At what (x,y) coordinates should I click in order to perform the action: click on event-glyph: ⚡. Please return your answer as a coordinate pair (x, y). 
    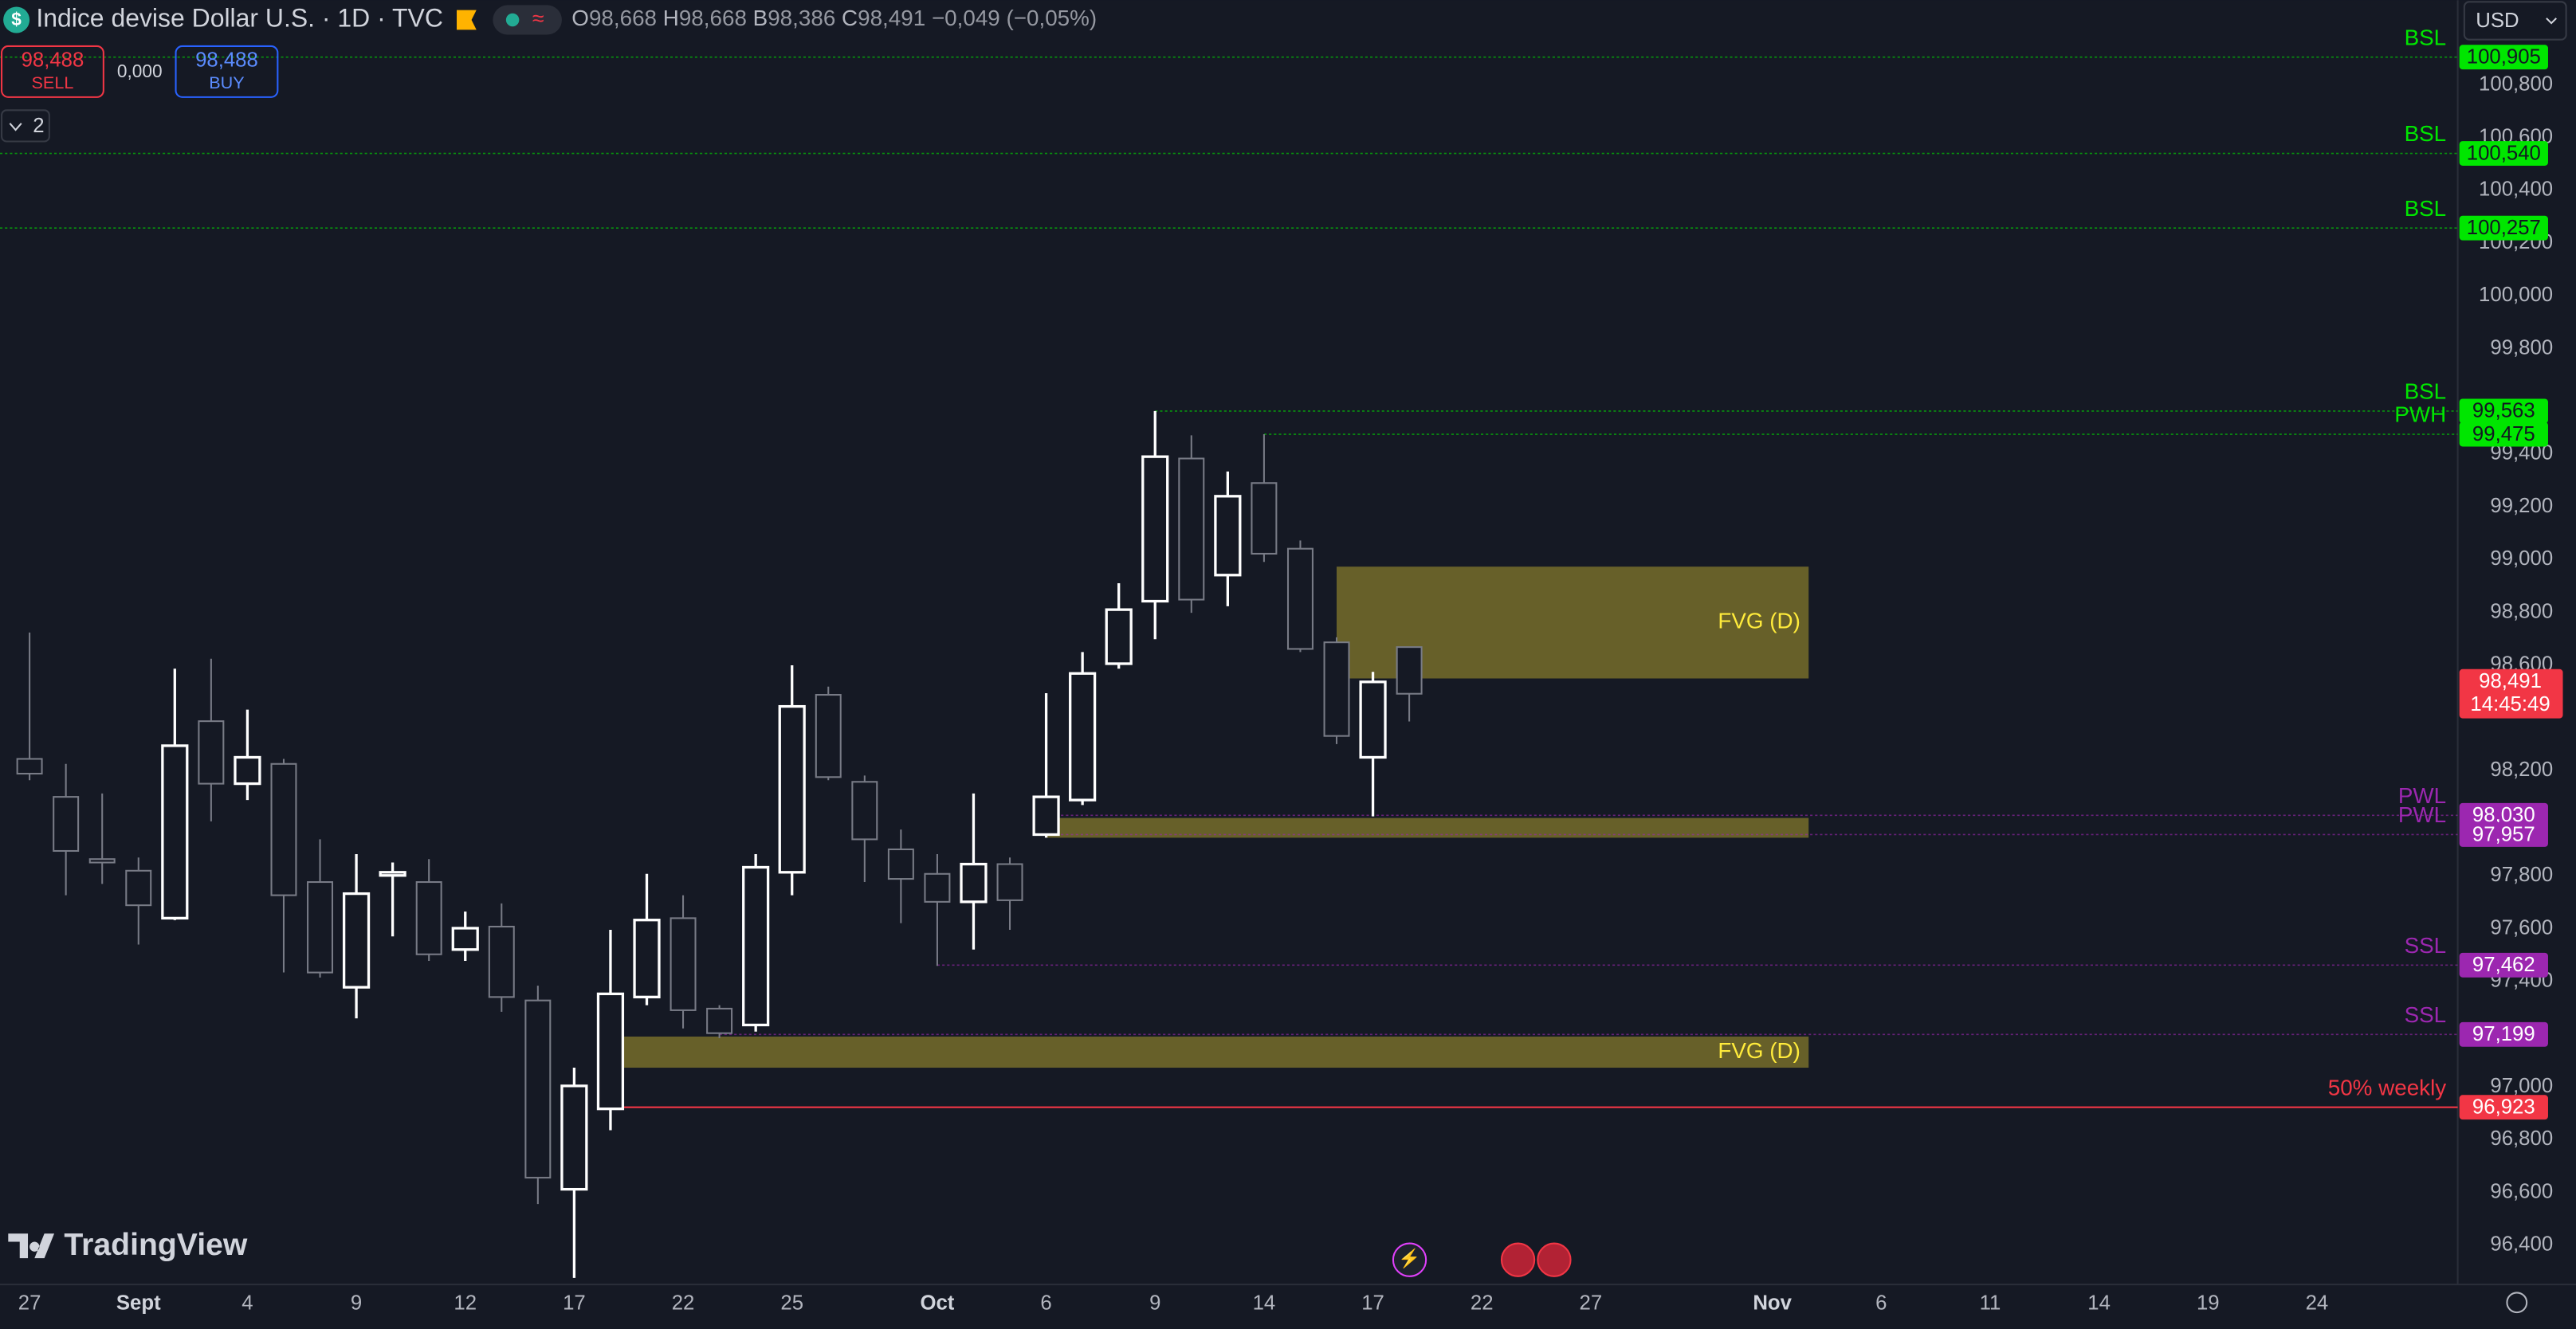
    Looking at the image, I should click on (1409, 1259).